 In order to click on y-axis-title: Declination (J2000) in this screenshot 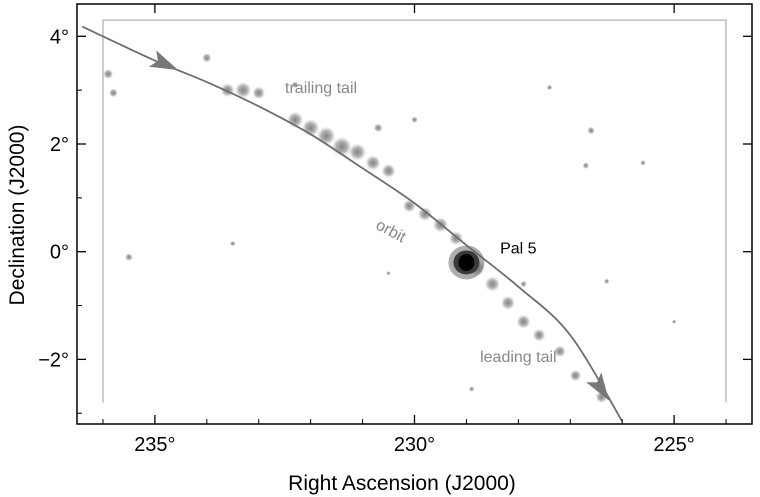, I will do `click(17, 215)`.